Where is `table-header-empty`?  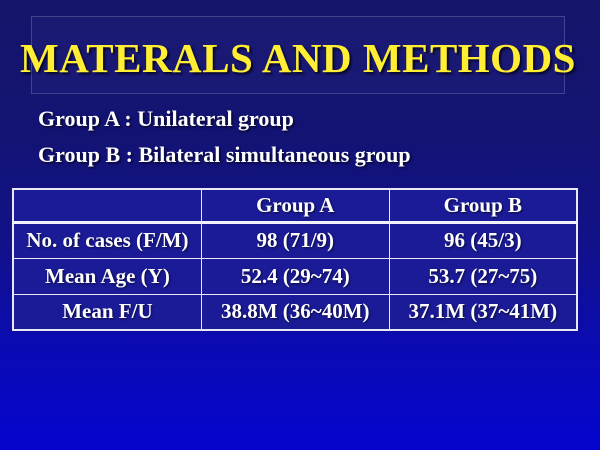
table-header-empty is located at coordinates (107, 206).